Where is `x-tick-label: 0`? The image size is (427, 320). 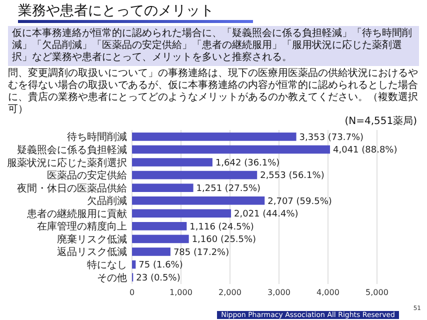
x-tick-label: 0 is located at coordinates (132, 292).